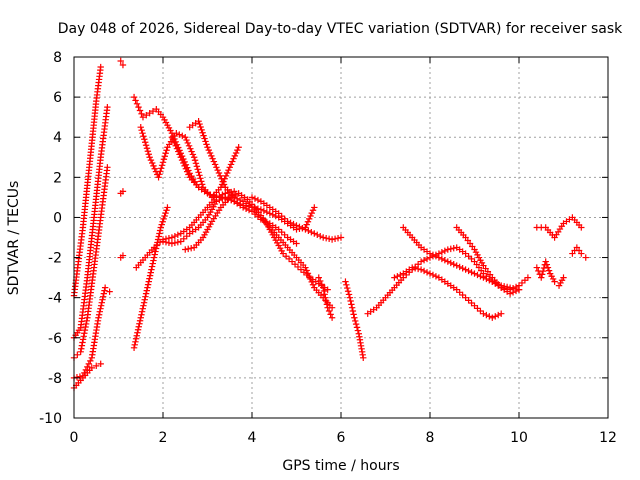 The height and width of the screenshot is (480, 640). What do you see at coordinates (57, 98) in the screenshot?
I see `y-tick-label: 6` at bounding box center [57, 98].